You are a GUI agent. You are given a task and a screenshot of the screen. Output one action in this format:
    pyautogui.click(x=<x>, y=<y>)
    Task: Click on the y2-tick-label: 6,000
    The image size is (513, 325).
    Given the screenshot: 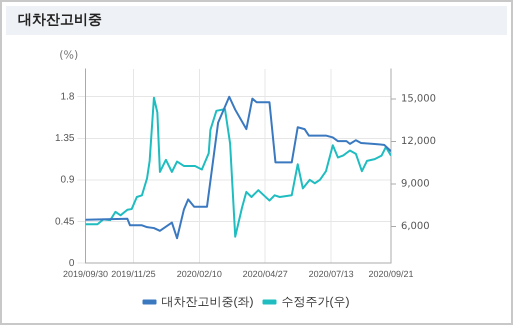 What is the action you would take?
    pyautogui.click(x=415, y=226)
    